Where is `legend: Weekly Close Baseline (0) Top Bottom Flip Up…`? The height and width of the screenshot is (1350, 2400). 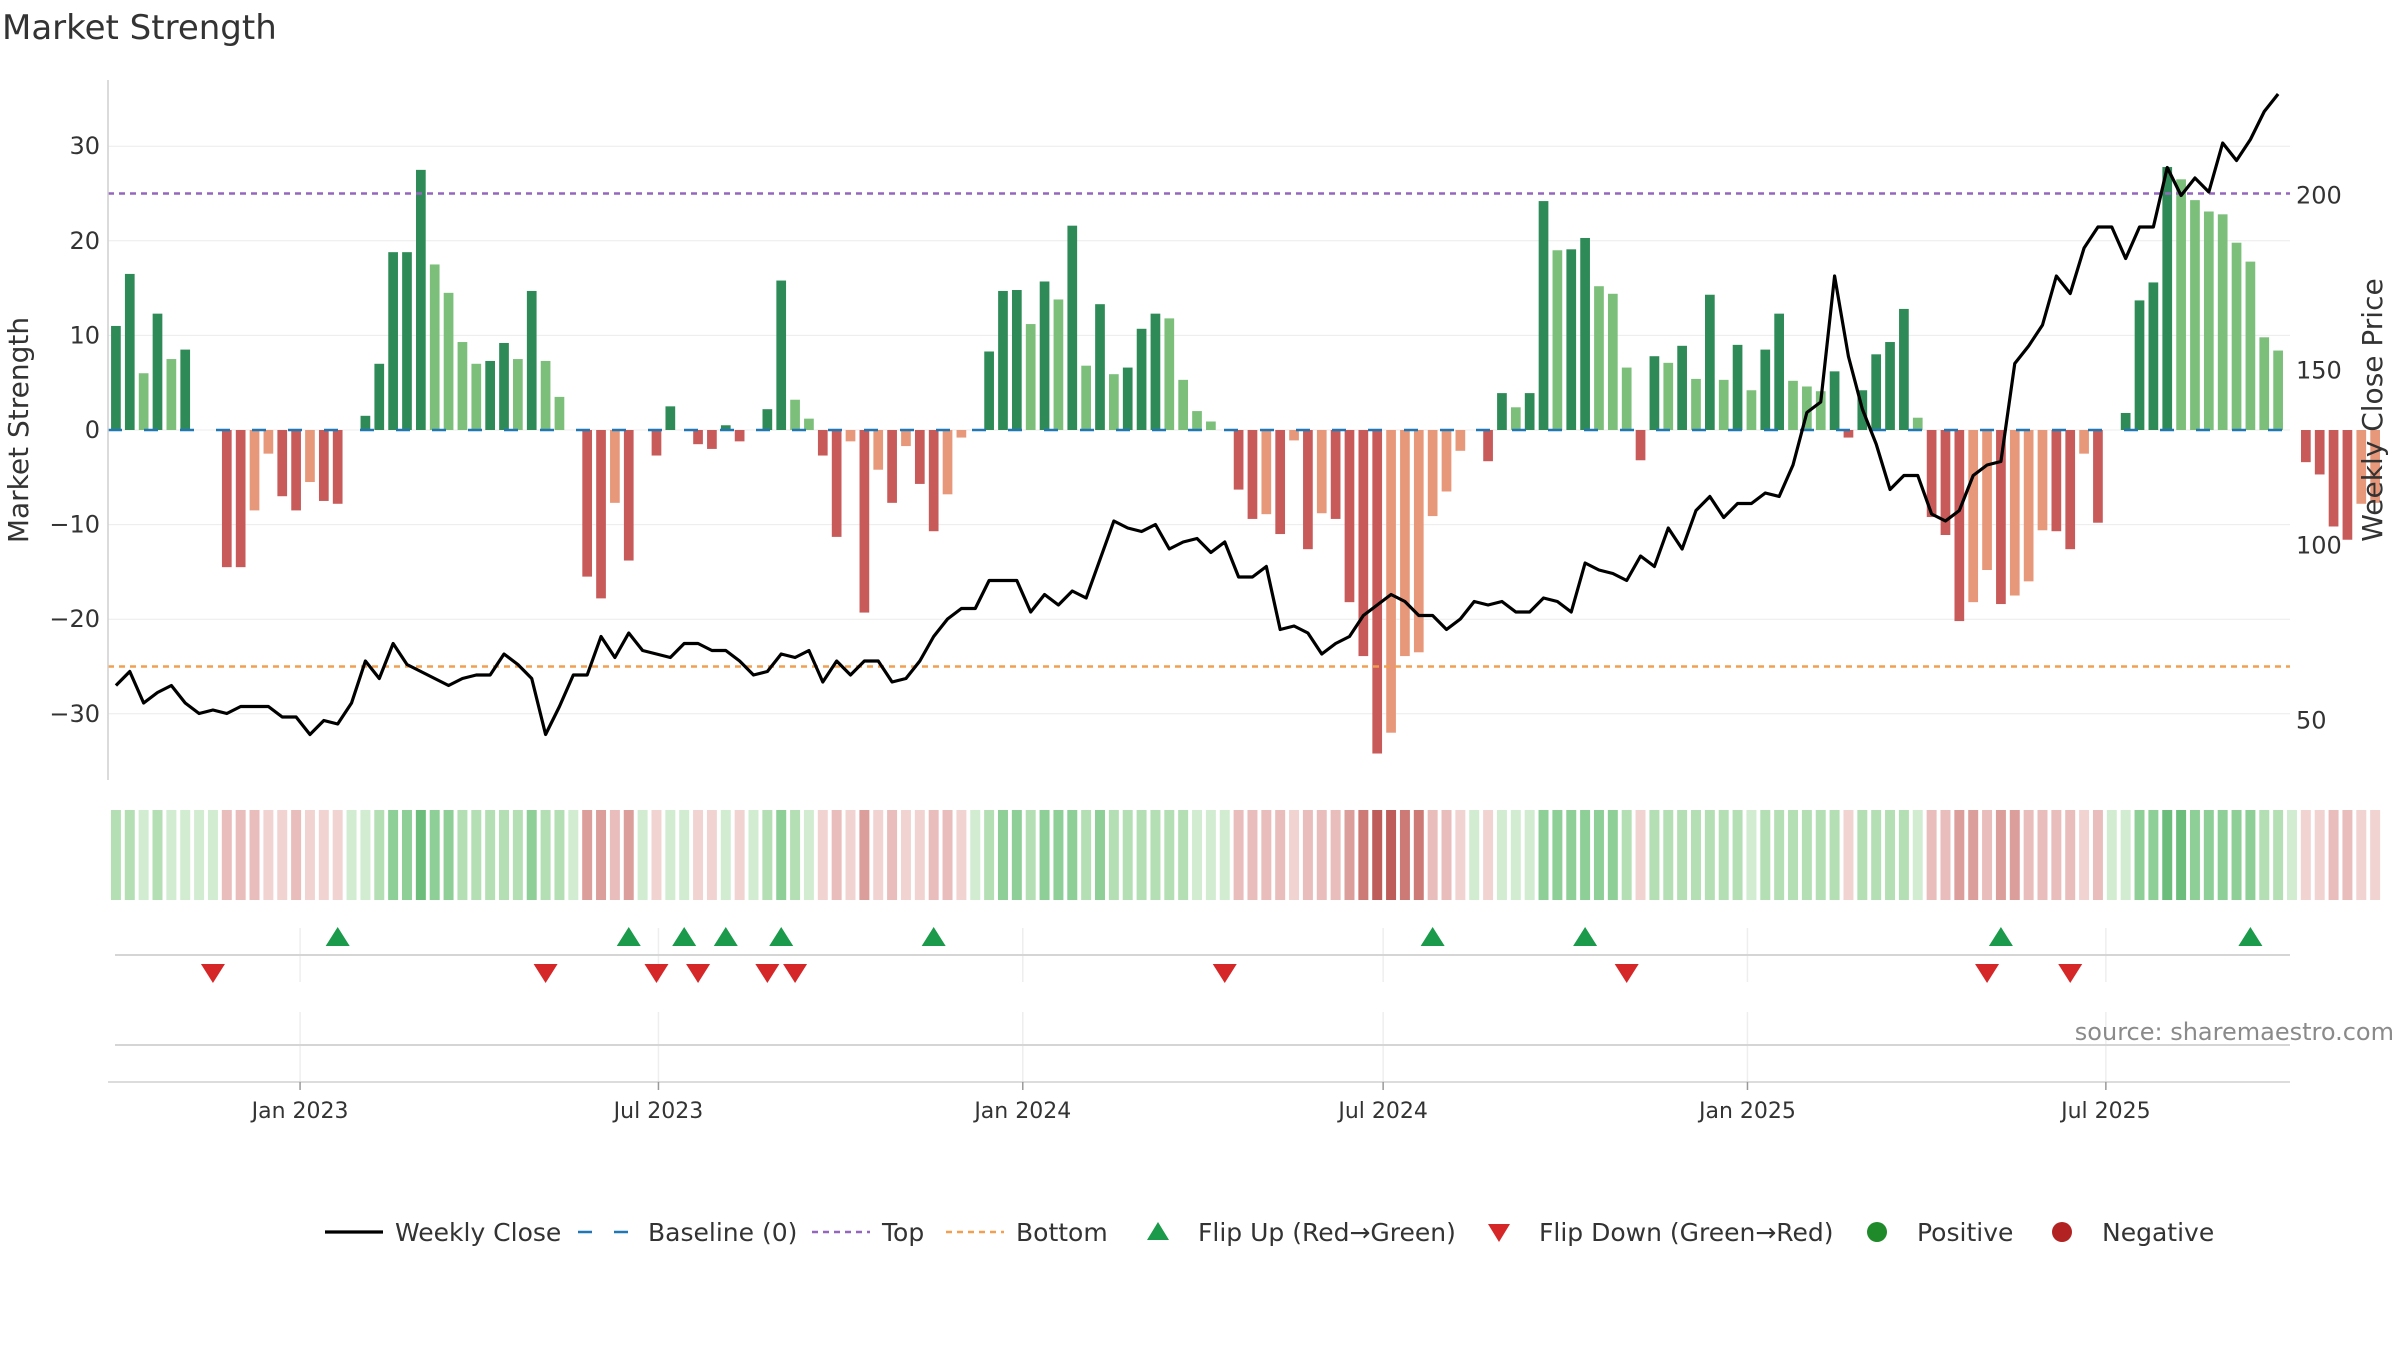 legend: Weekly Close Baseline (0) Top Bottom Flip Up… is located at coordinates (1269, 1232).